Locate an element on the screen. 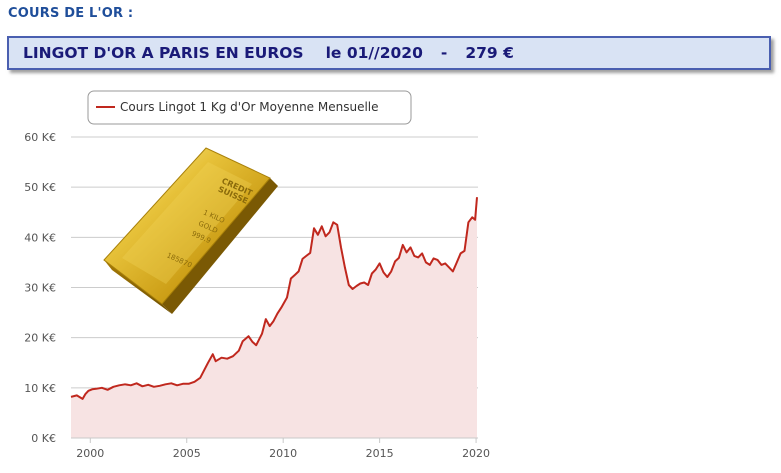 This screenshot has width=781, height=473. x-axis-ticks: 2000 2005 2010 2015 2020 is located at coordinates (280, 448).